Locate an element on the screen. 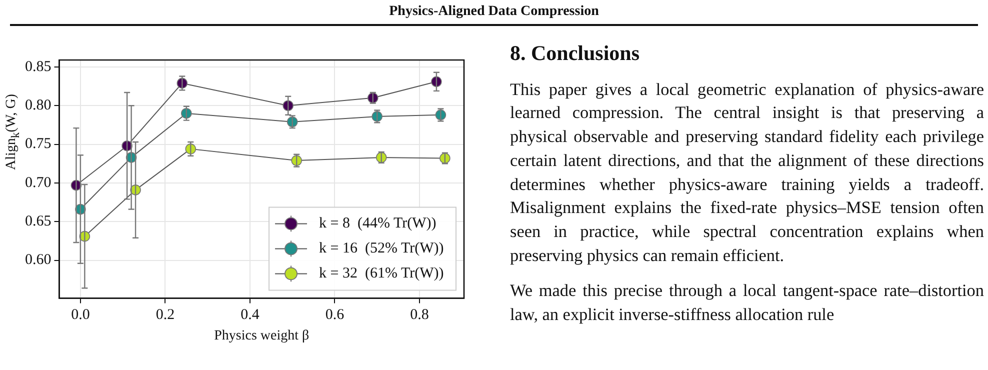  x-axis-title: Physics weight β is located at coordinates (262, 336).